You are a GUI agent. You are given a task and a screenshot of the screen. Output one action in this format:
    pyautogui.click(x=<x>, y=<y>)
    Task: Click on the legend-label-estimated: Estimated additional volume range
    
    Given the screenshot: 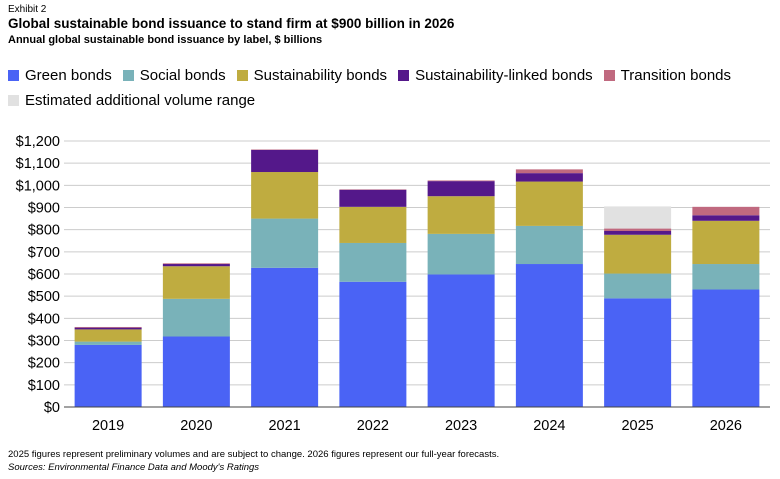 What is the action you would take?
    pyautogui.click(x=140, y=100)
    